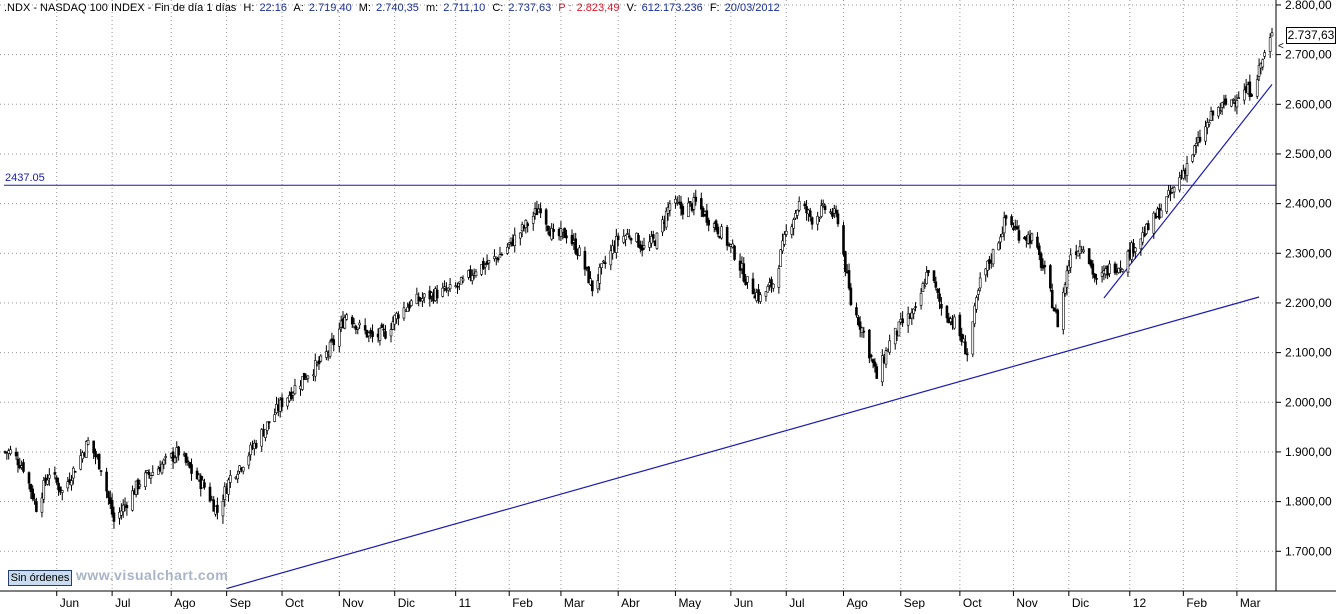  What do you see at coordinates (529, 8) in the screenshot?
I see `header-close-value: 2.737,63` at bounding box center [529, 8].